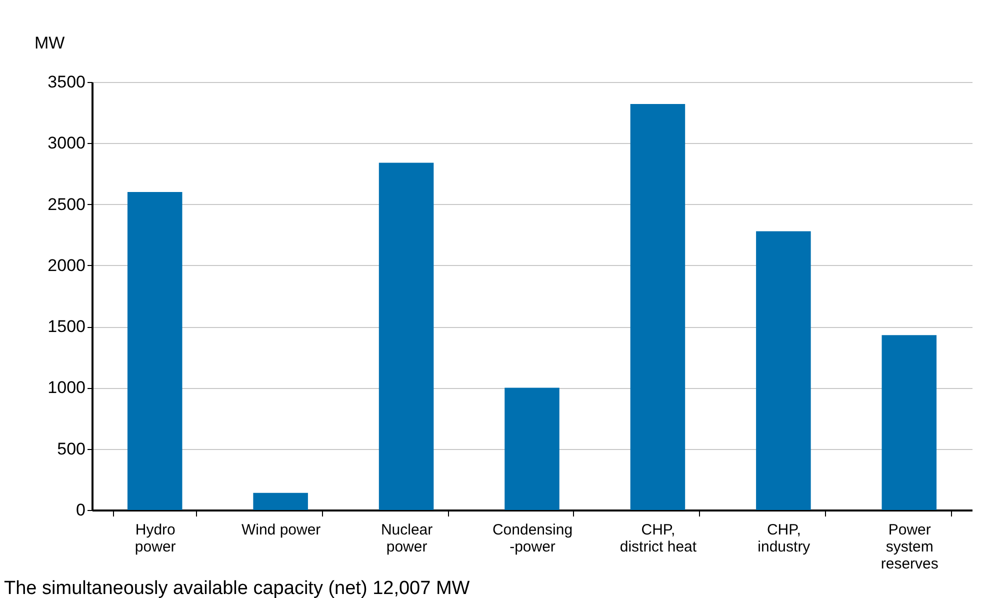 The height and width of the screenshot is (598, 984). I want to click on y-tick-label: 500, so click(71, 448).